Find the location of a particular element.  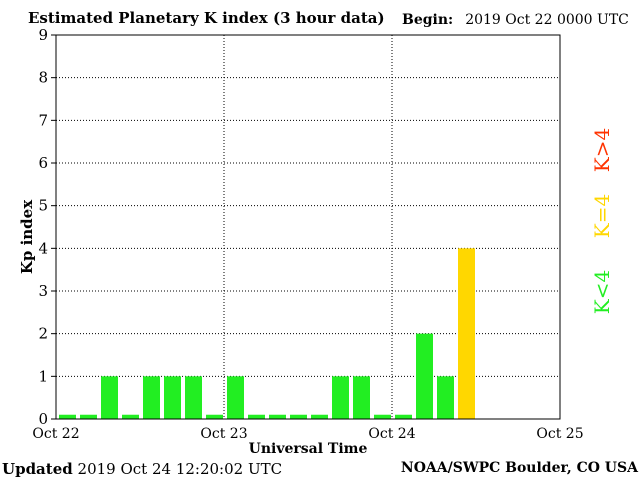

y-tick-label: 7 is located at coordinates (43, 120).